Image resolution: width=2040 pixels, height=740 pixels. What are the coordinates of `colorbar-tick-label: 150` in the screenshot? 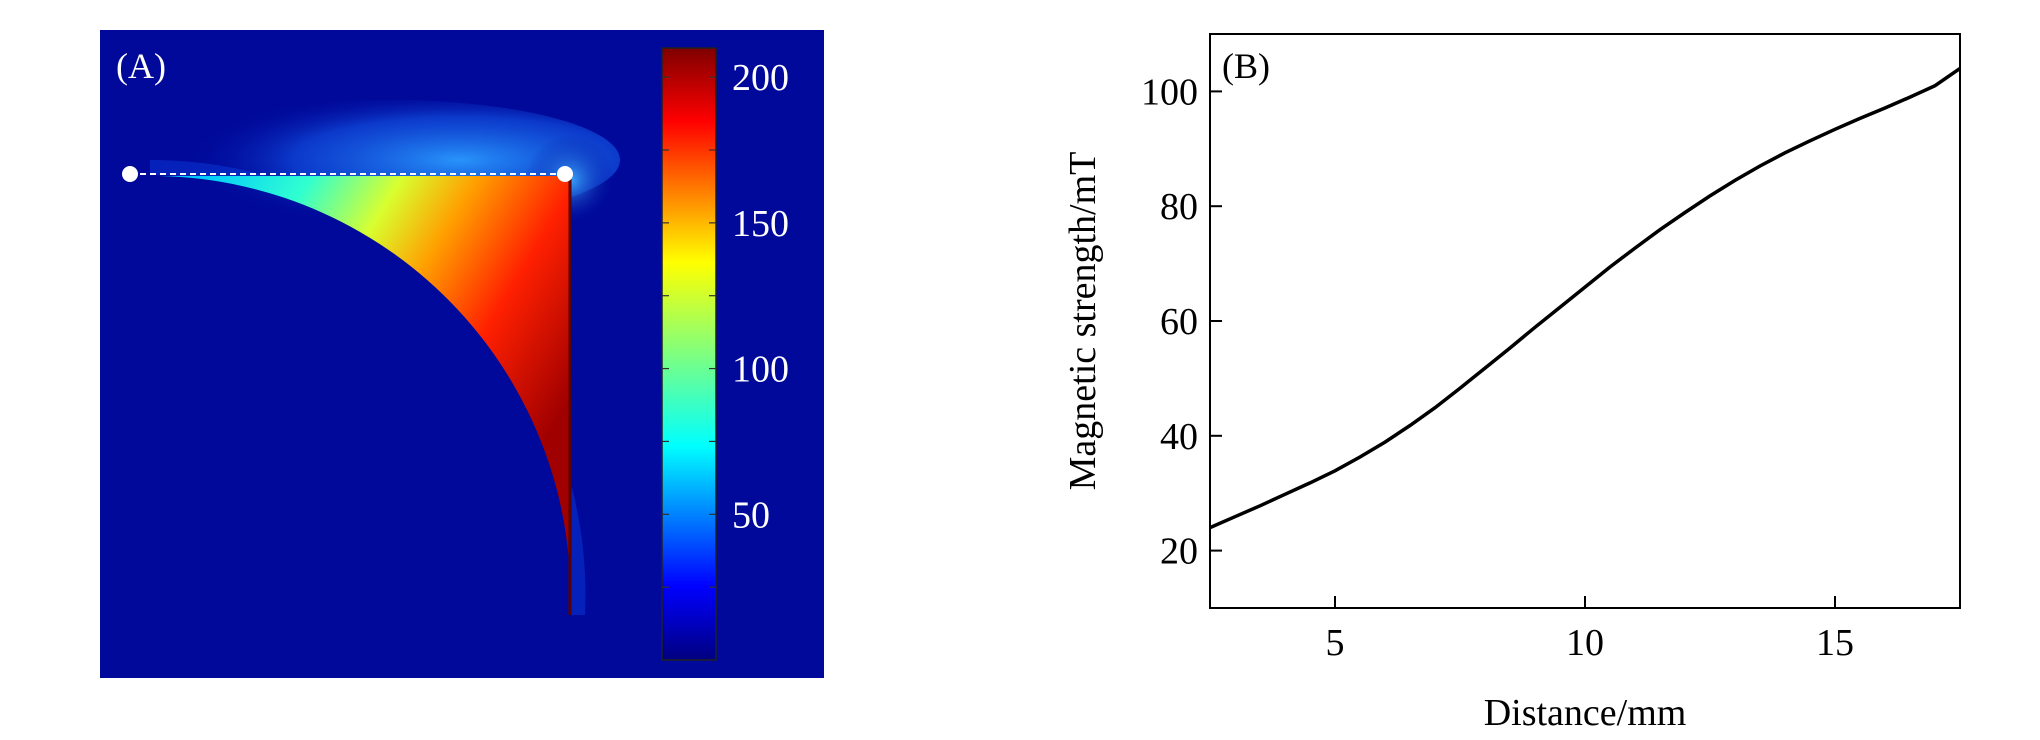 It's located at (760, 224).